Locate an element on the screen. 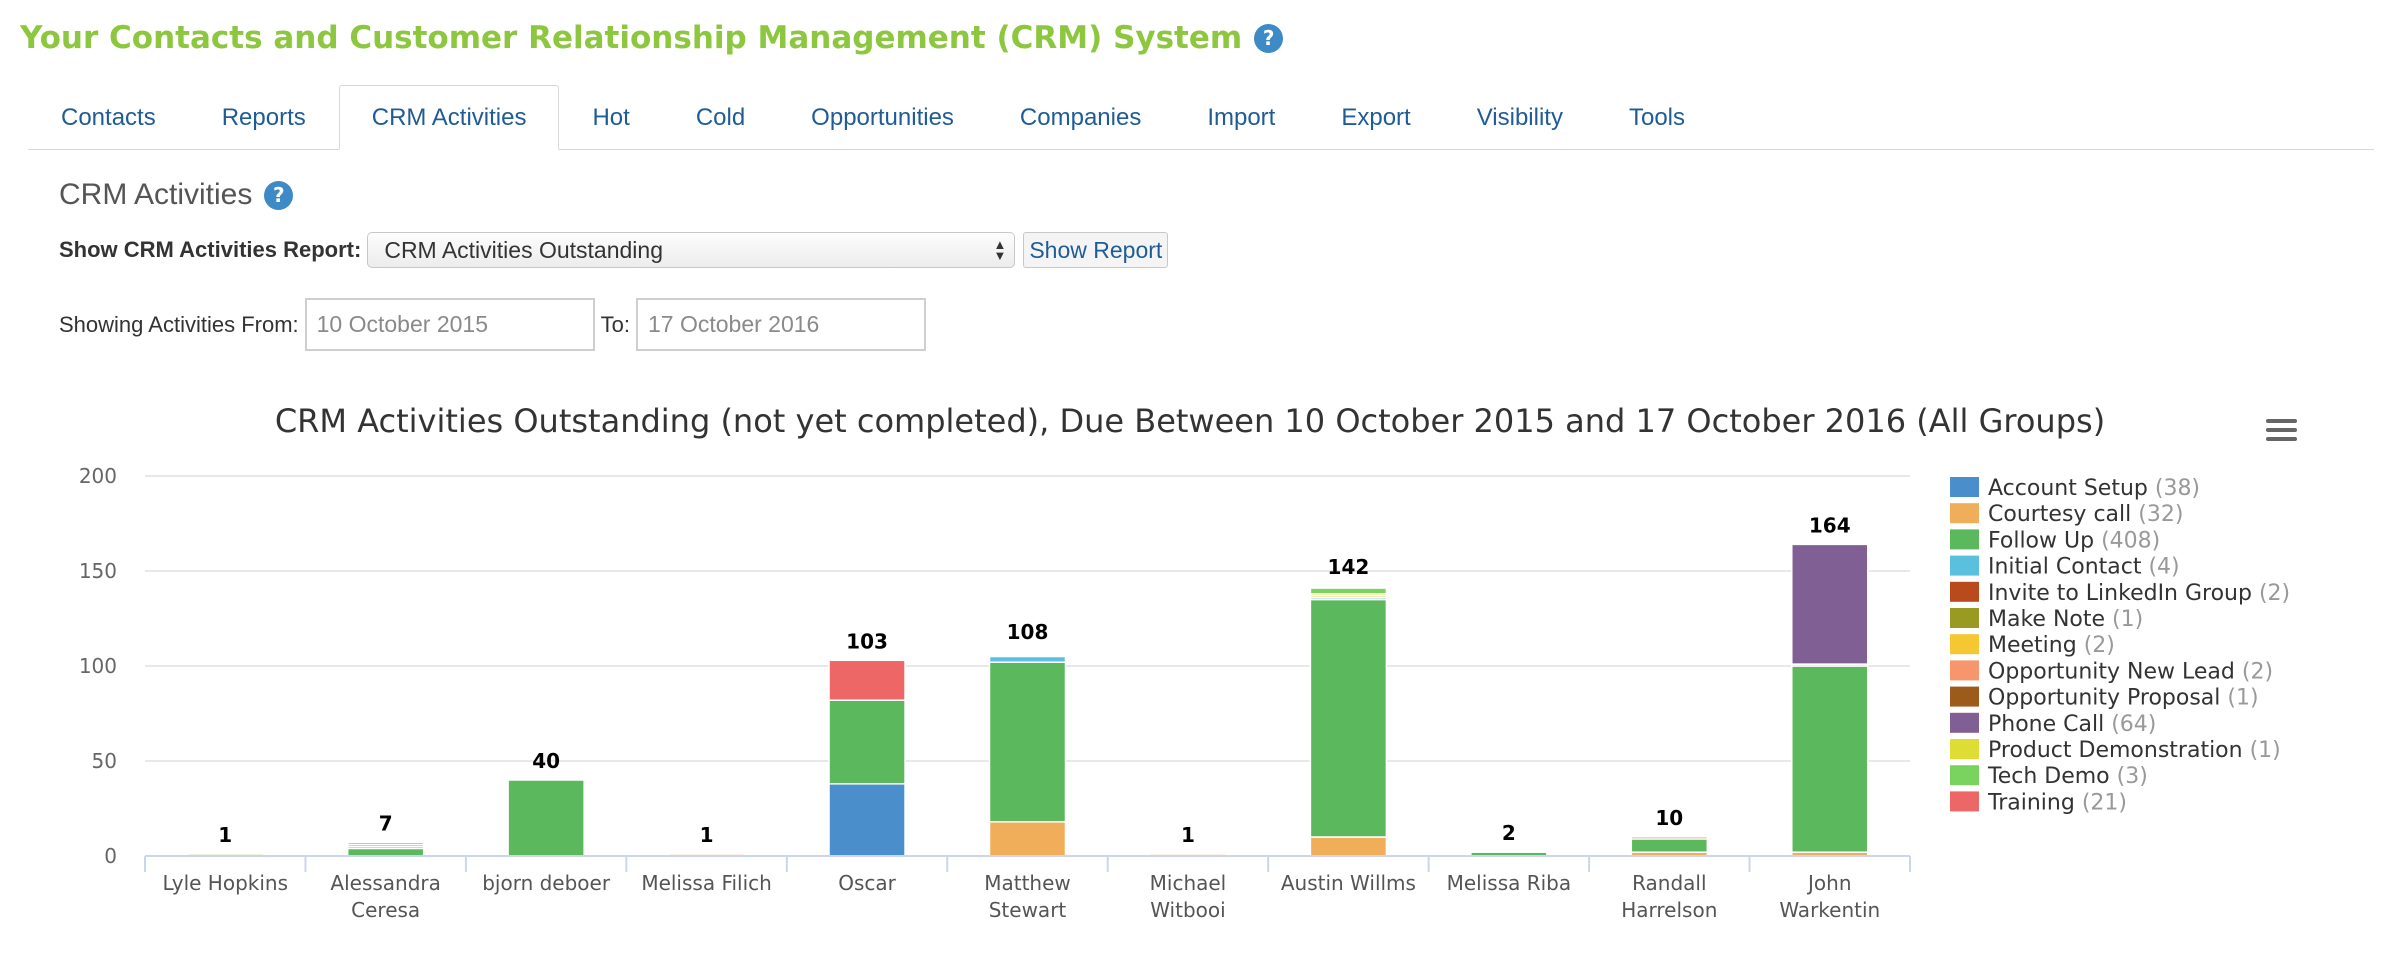 This screenshot has height=971, width=2400. date-to-input: 17 October 2016 is located at coordinates (781, 324).